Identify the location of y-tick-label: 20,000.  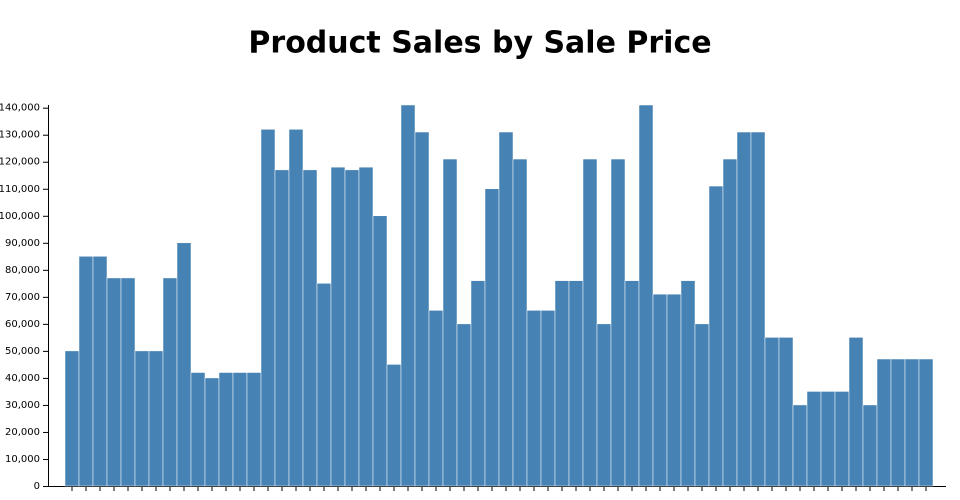
(22, 432).